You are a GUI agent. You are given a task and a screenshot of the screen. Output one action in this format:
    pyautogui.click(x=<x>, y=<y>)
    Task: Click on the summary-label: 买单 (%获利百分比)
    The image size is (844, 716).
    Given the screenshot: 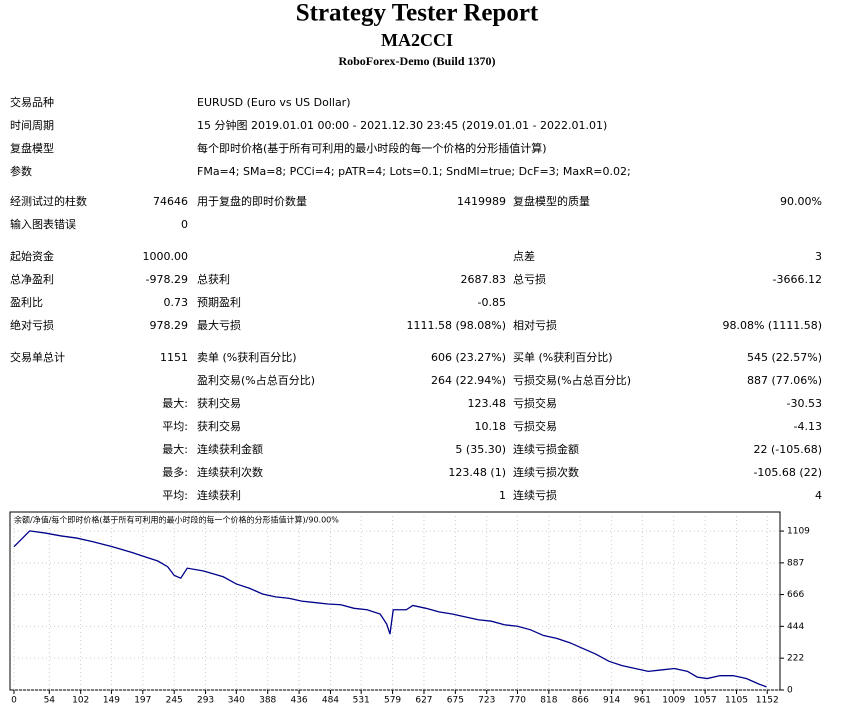 What is the action you would take?
    pyautogui.click(x=563, y=357)
    